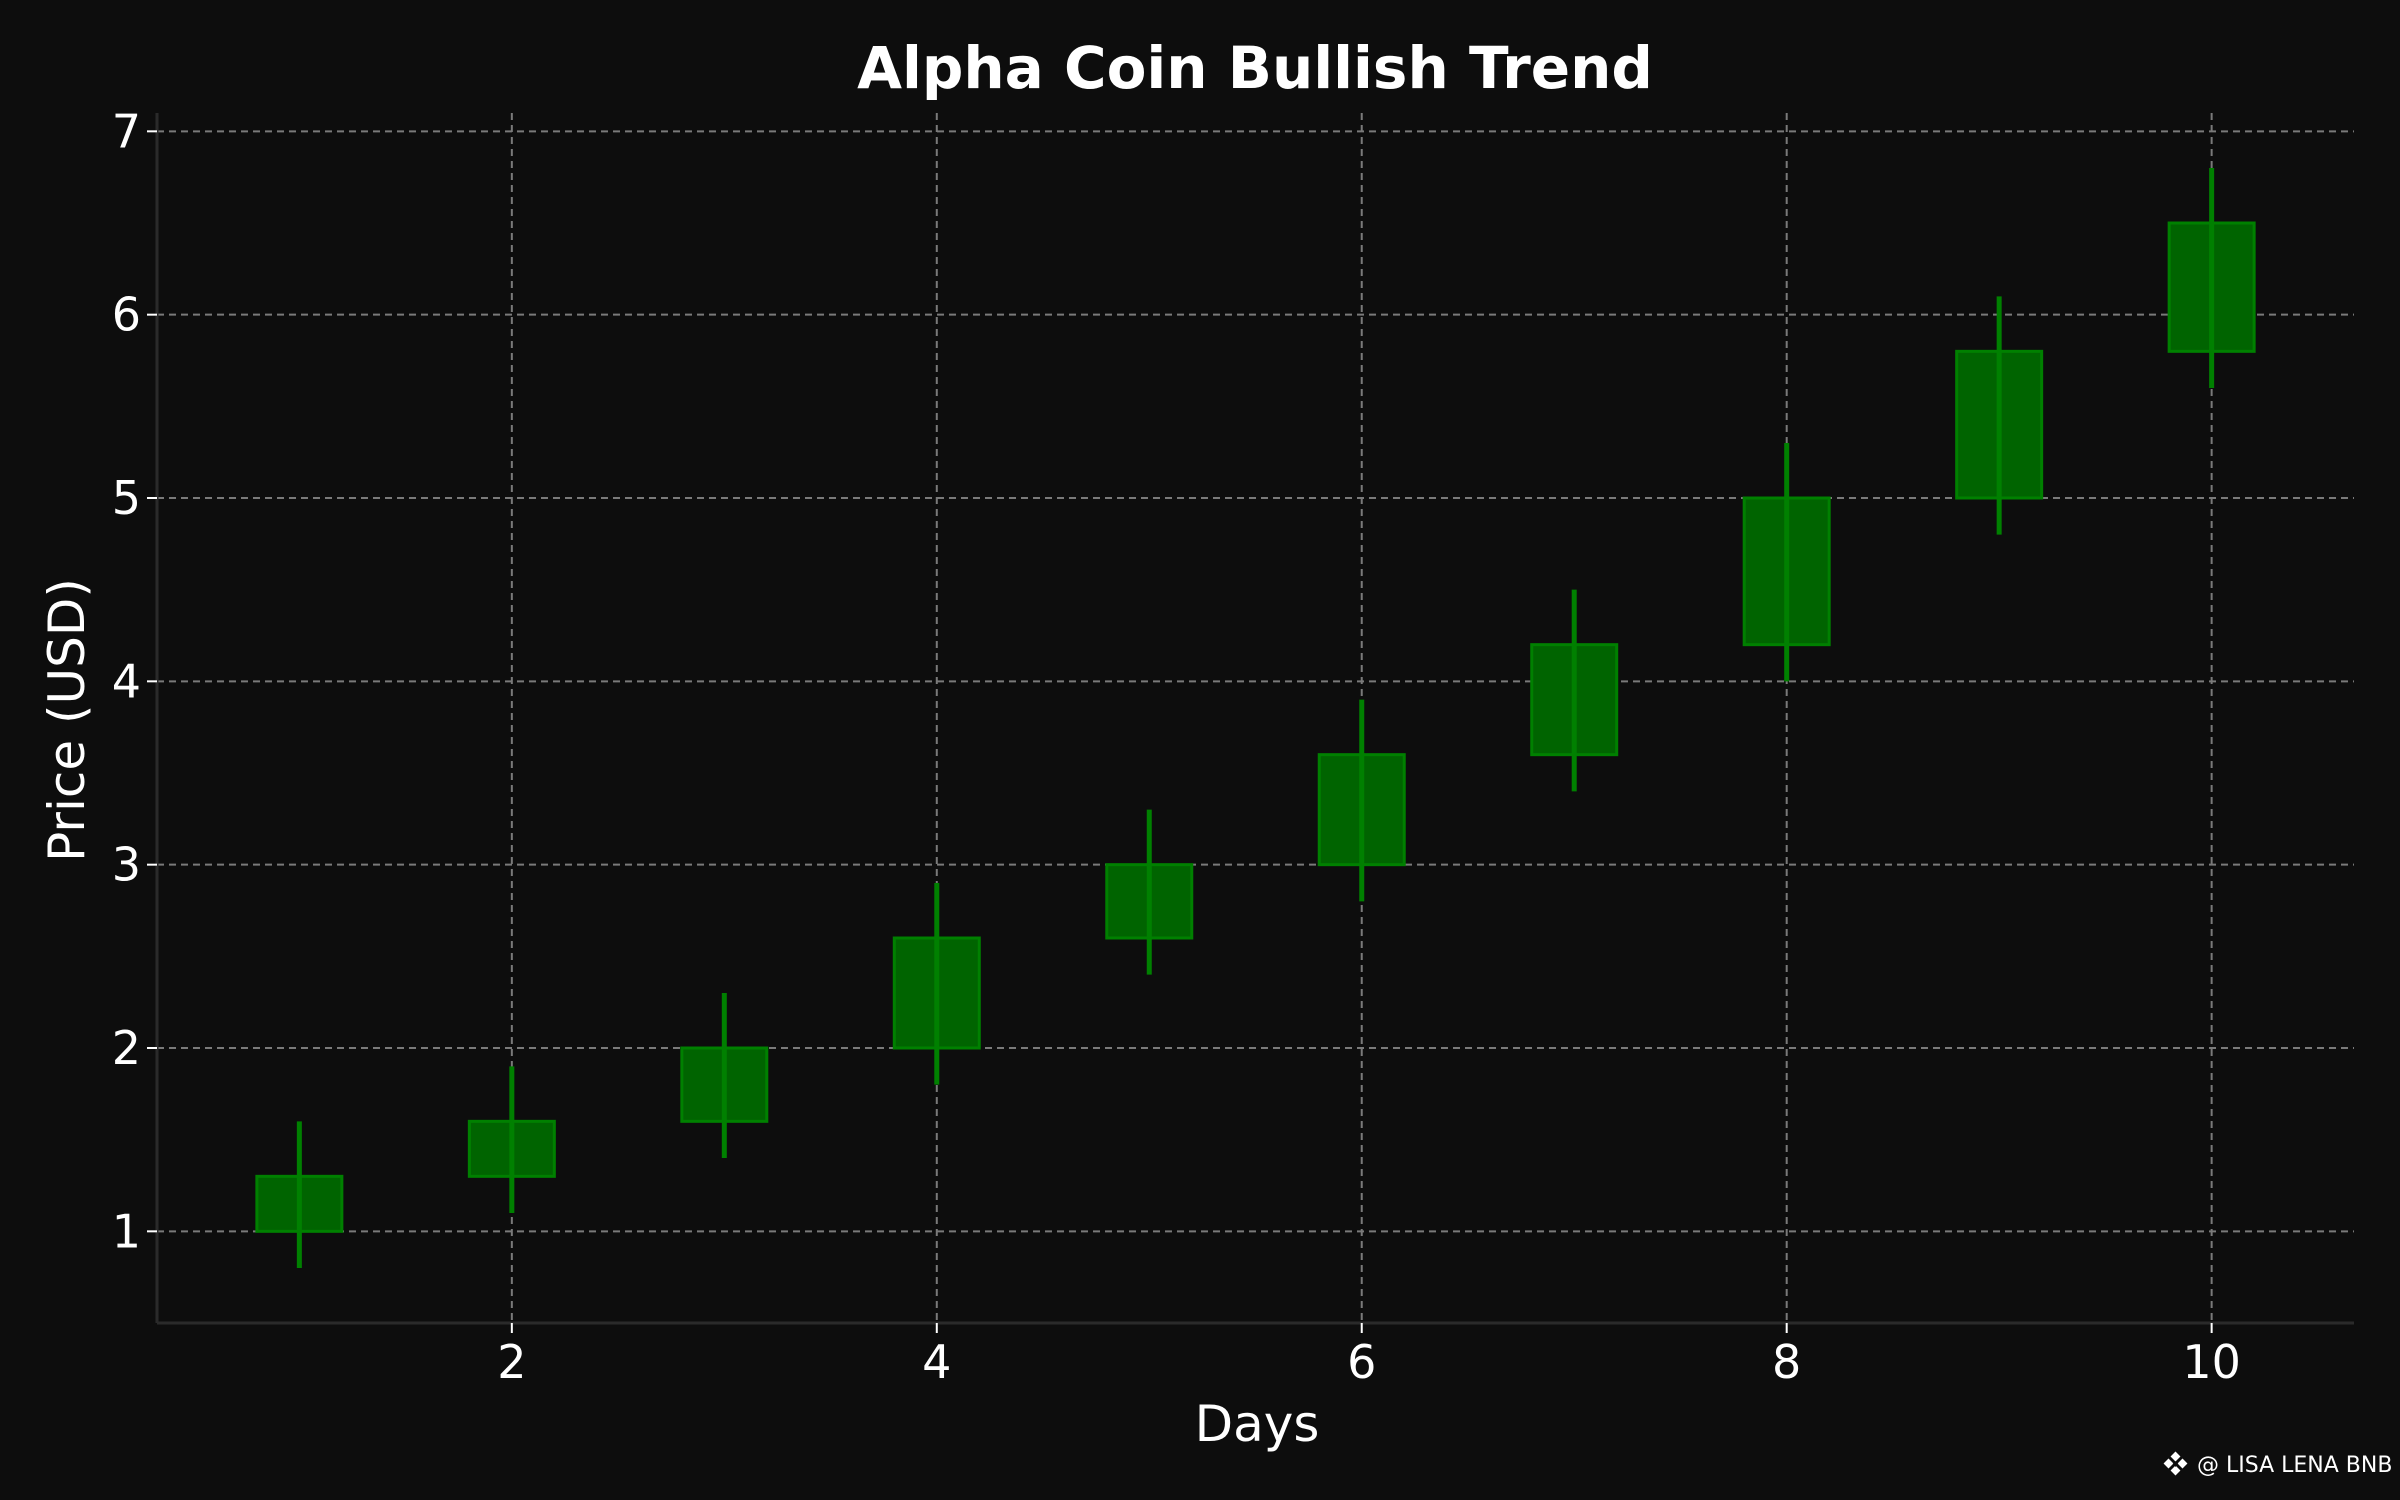 This screenshot has width=2400, height=1500. I want to click on y-tick-label: 1, so click(126, 1231).